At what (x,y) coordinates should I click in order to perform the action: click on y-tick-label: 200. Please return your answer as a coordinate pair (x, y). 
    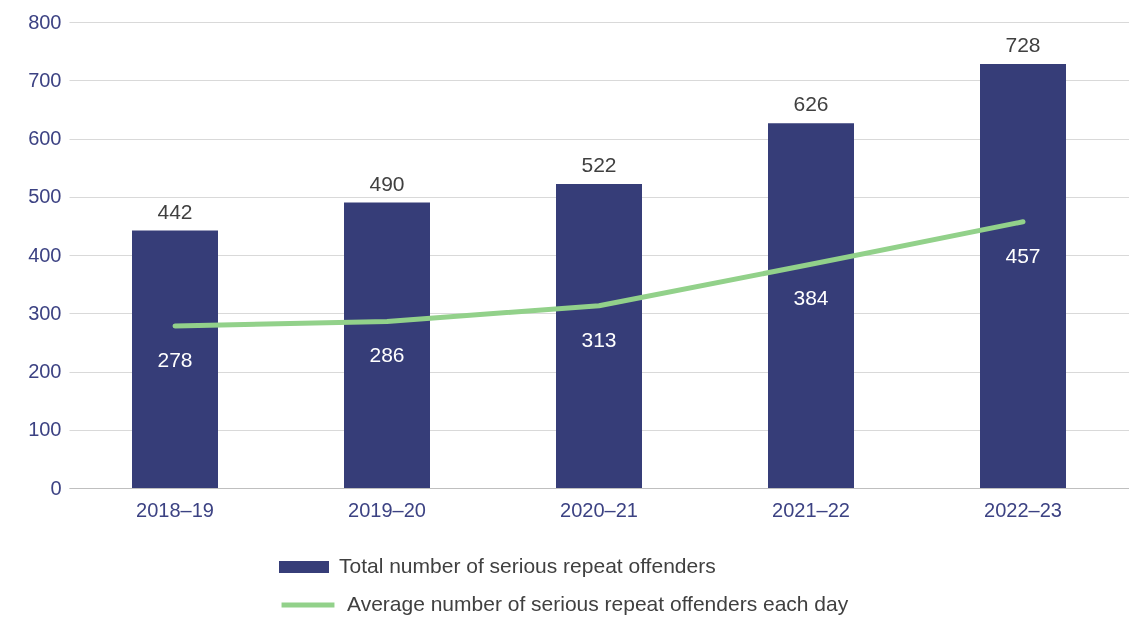
    Looking at the image, I should click on (45, 371).